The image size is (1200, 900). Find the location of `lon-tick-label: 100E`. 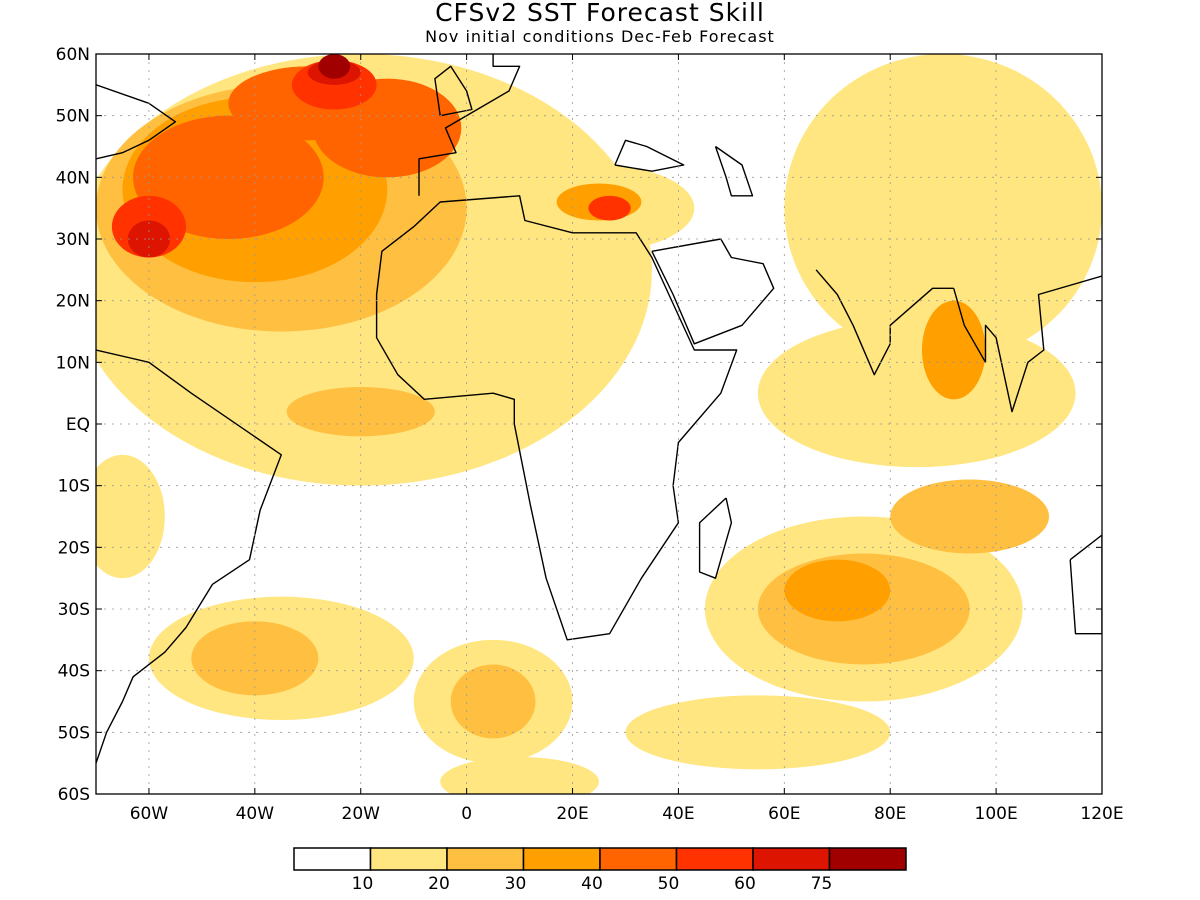

lon-tick-label: 100E is located at coordinates (996, 814).